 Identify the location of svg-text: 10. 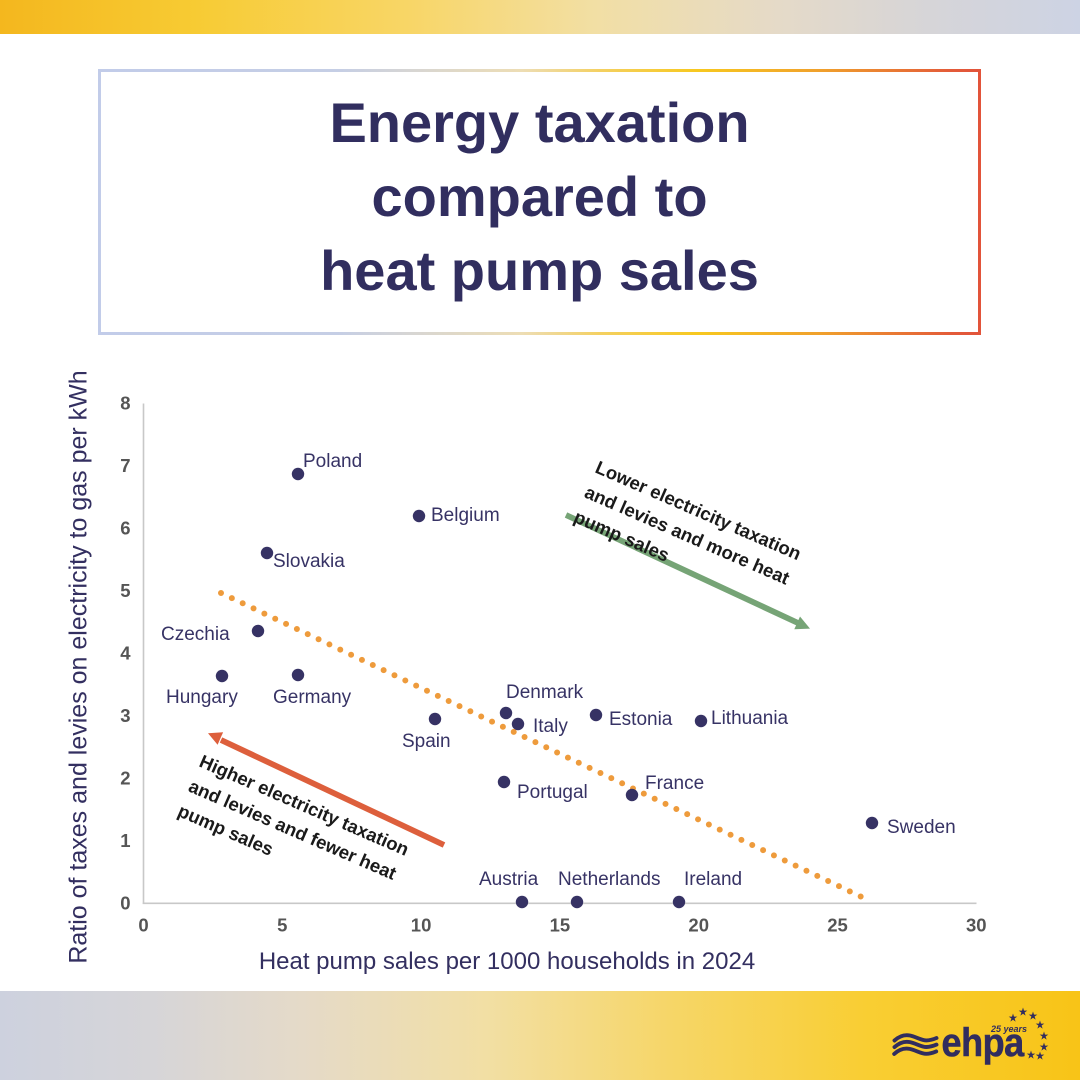
(421, 925).